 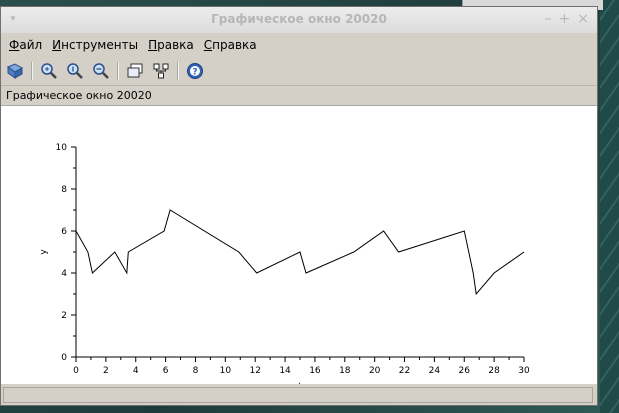 I want to click on datatip-button, so click(x=135, y=71).